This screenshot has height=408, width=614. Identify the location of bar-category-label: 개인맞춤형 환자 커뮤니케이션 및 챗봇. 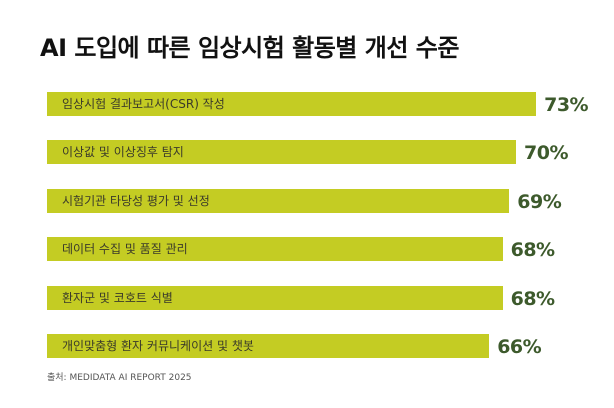
(158, 346).